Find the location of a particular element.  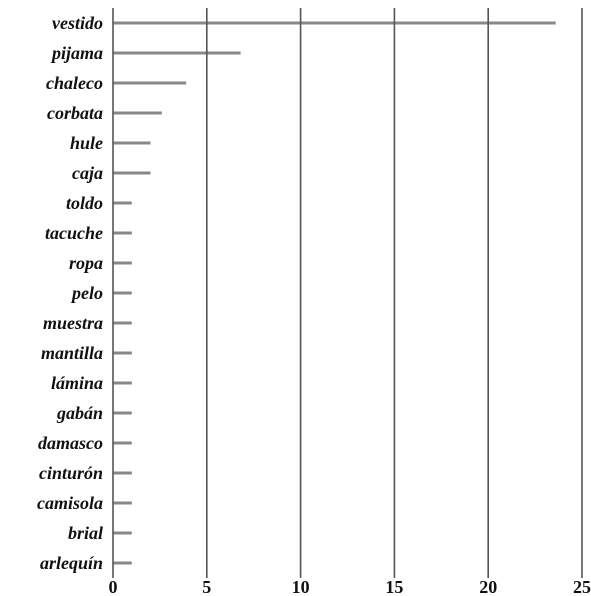

category-label-9: pelo is located at coordinates (86, 293).